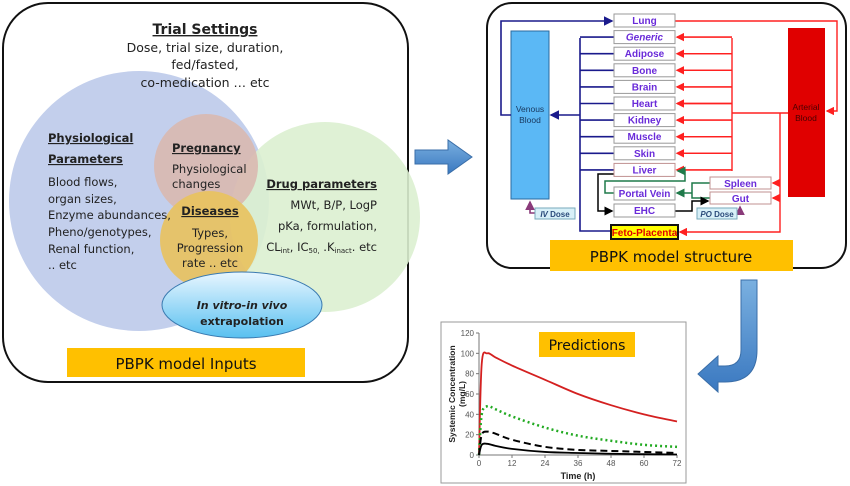 This screenshot has width=850, height=486. Describe the element at coordinates (210, 211) in the screenshot. I see `diseases-title: Diseases` at that location.